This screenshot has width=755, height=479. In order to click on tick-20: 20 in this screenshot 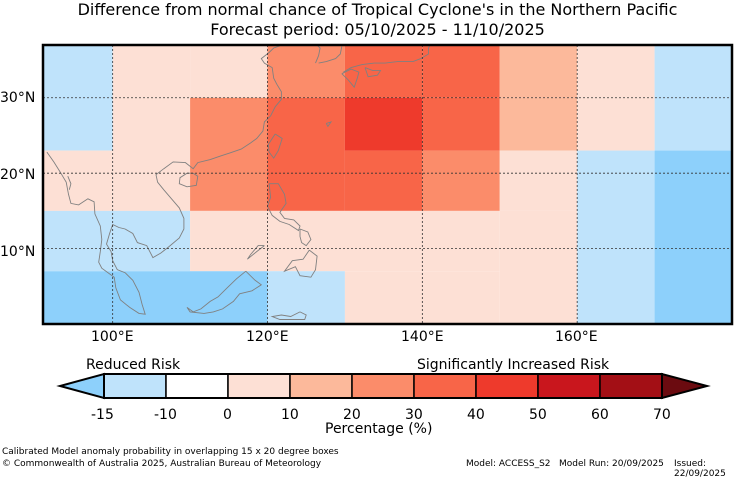, I will do `click(352, 415)`.